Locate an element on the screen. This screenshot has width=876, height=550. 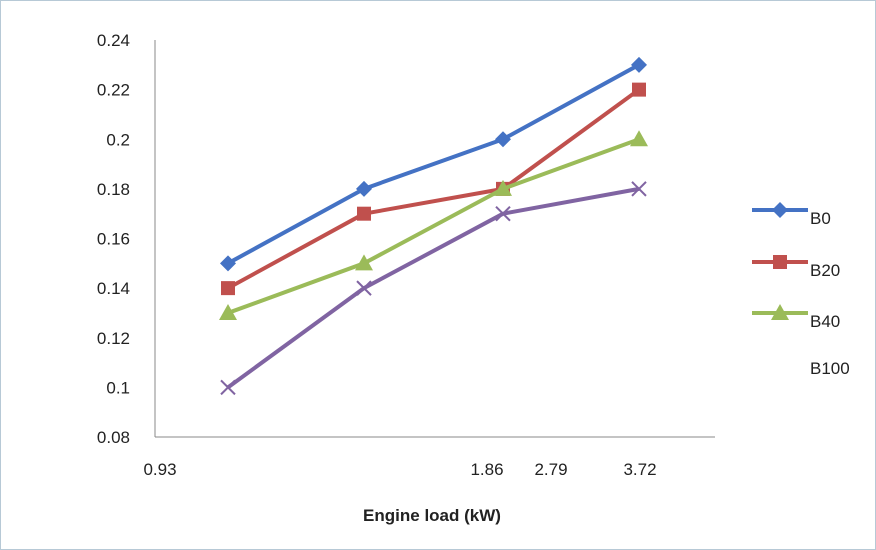
y-tick-label: 0.12 is located at coordinates (113, 338).